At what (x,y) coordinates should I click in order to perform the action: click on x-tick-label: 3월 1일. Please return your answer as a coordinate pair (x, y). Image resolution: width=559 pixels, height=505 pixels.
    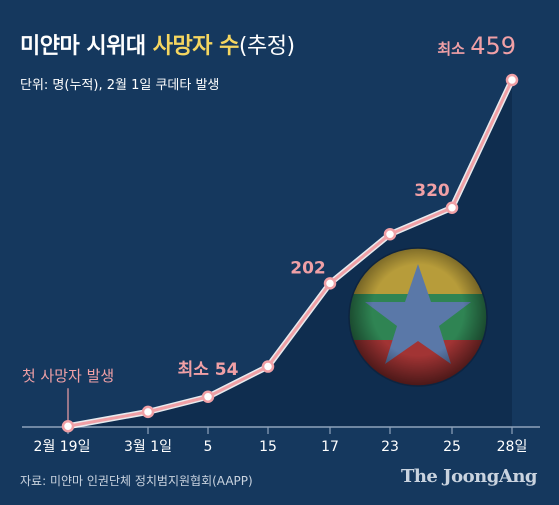
    Looking at the image, I should click on (148, 447).